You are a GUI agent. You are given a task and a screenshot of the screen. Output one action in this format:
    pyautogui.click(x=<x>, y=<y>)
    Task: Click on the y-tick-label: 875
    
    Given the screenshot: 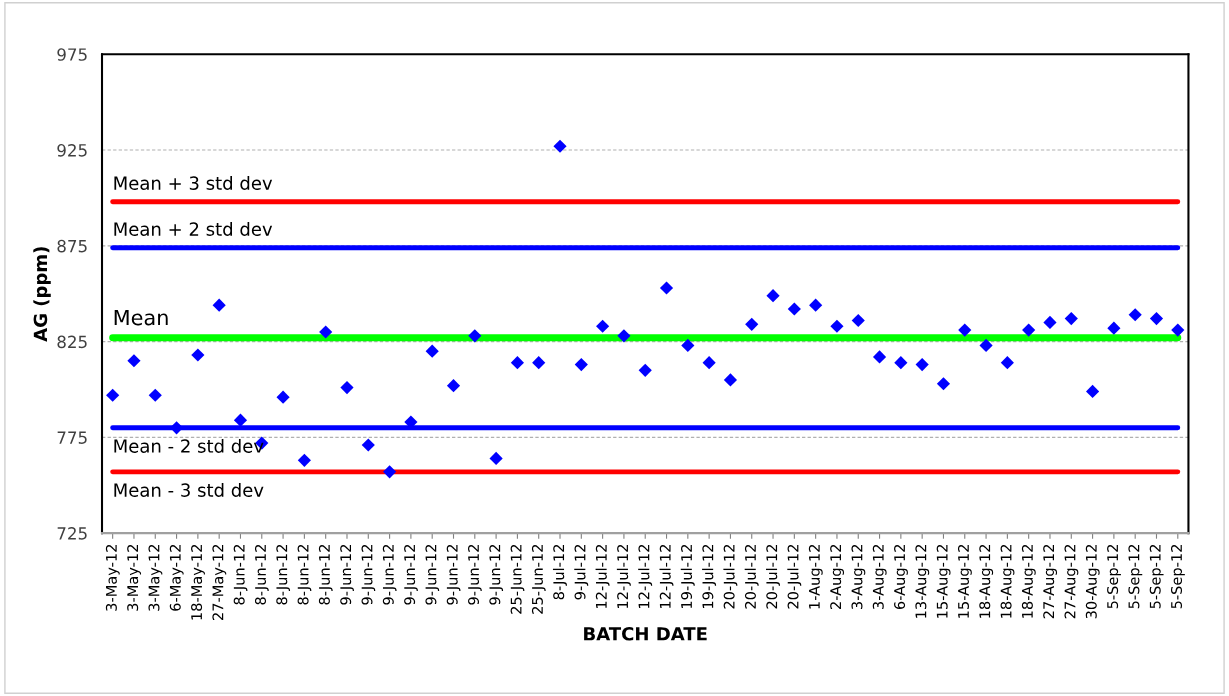 What is the action you would take?
    pyautogui.click(x=72, y=246)
    